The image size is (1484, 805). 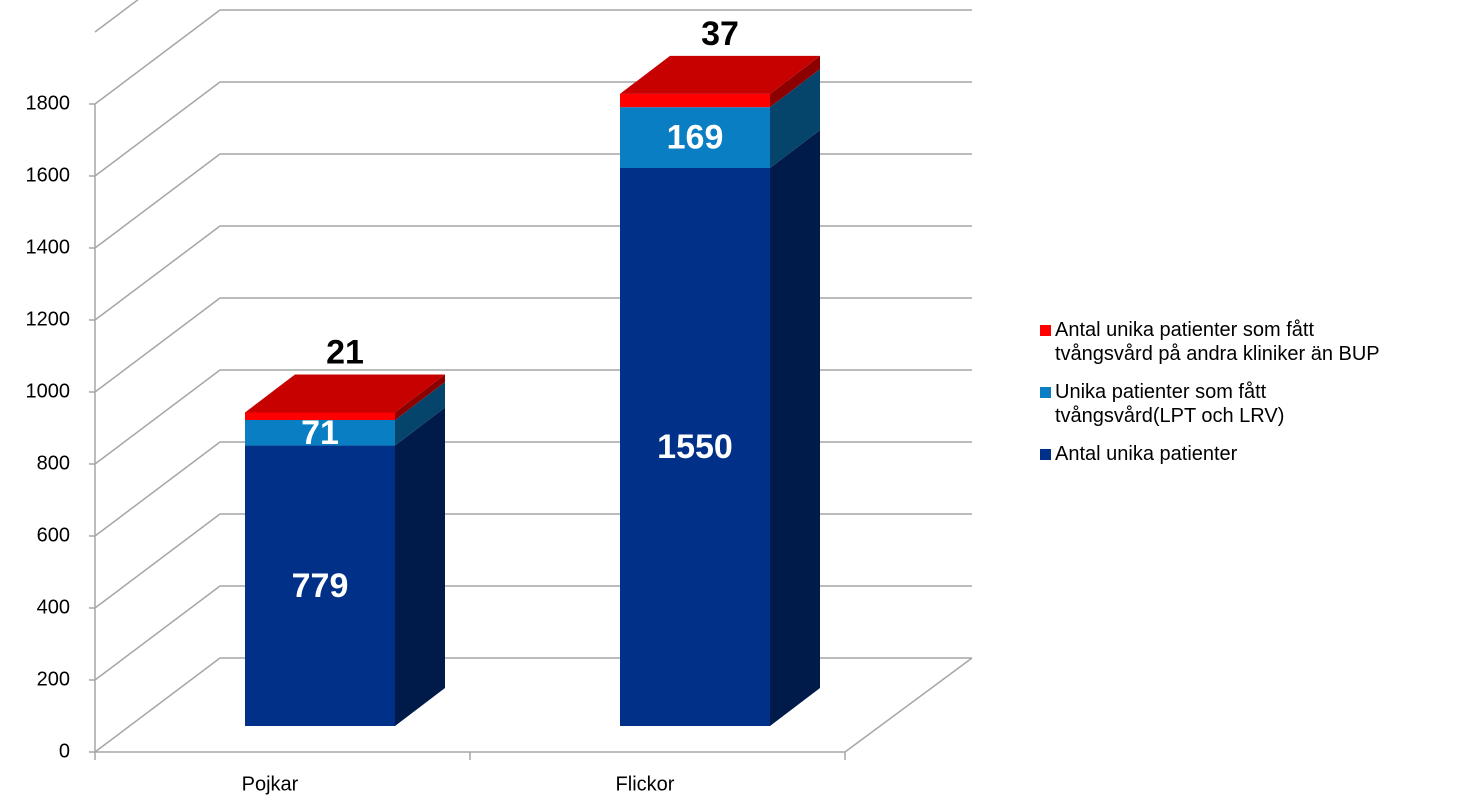 I want to click on y-tick-label: 800, so click(x=53, y=463).